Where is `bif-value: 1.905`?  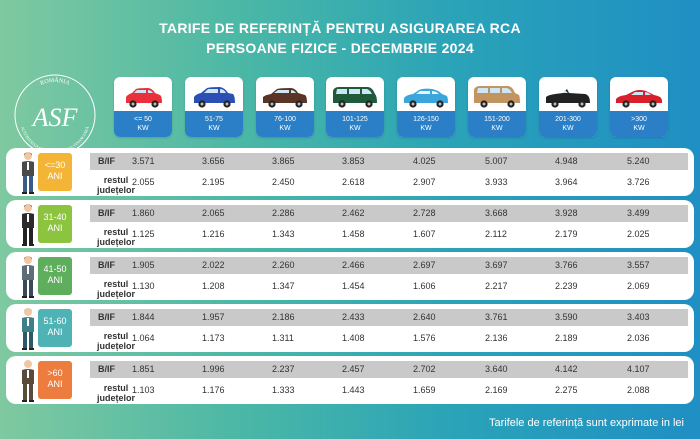
bif-value: 1.905 is located at coordinates (143, 265).